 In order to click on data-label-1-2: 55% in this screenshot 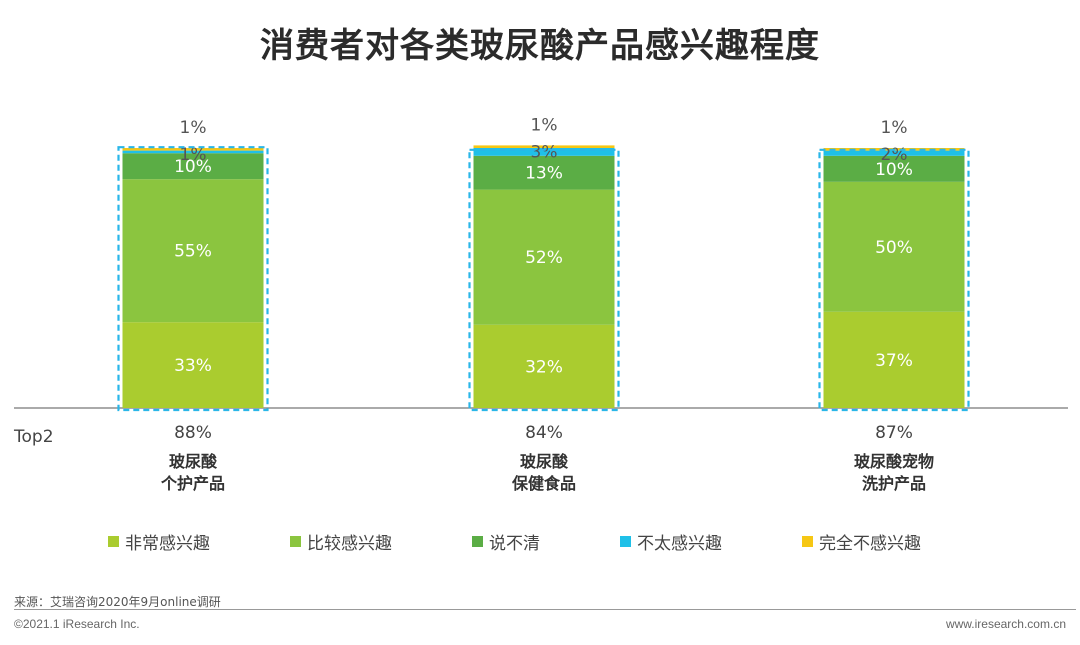, I will do `click(193, 252)`.